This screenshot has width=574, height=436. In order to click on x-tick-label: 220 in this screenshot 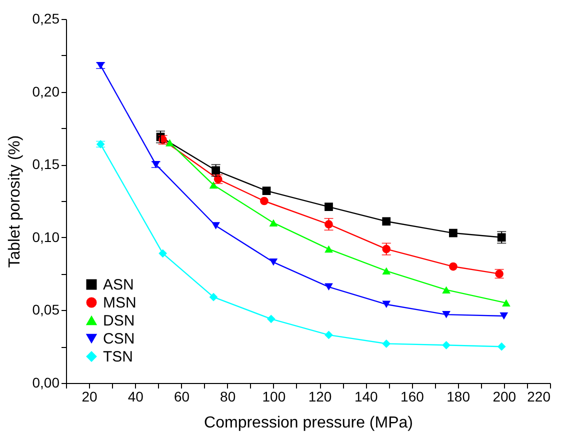, I will do `click(539, 396)`.